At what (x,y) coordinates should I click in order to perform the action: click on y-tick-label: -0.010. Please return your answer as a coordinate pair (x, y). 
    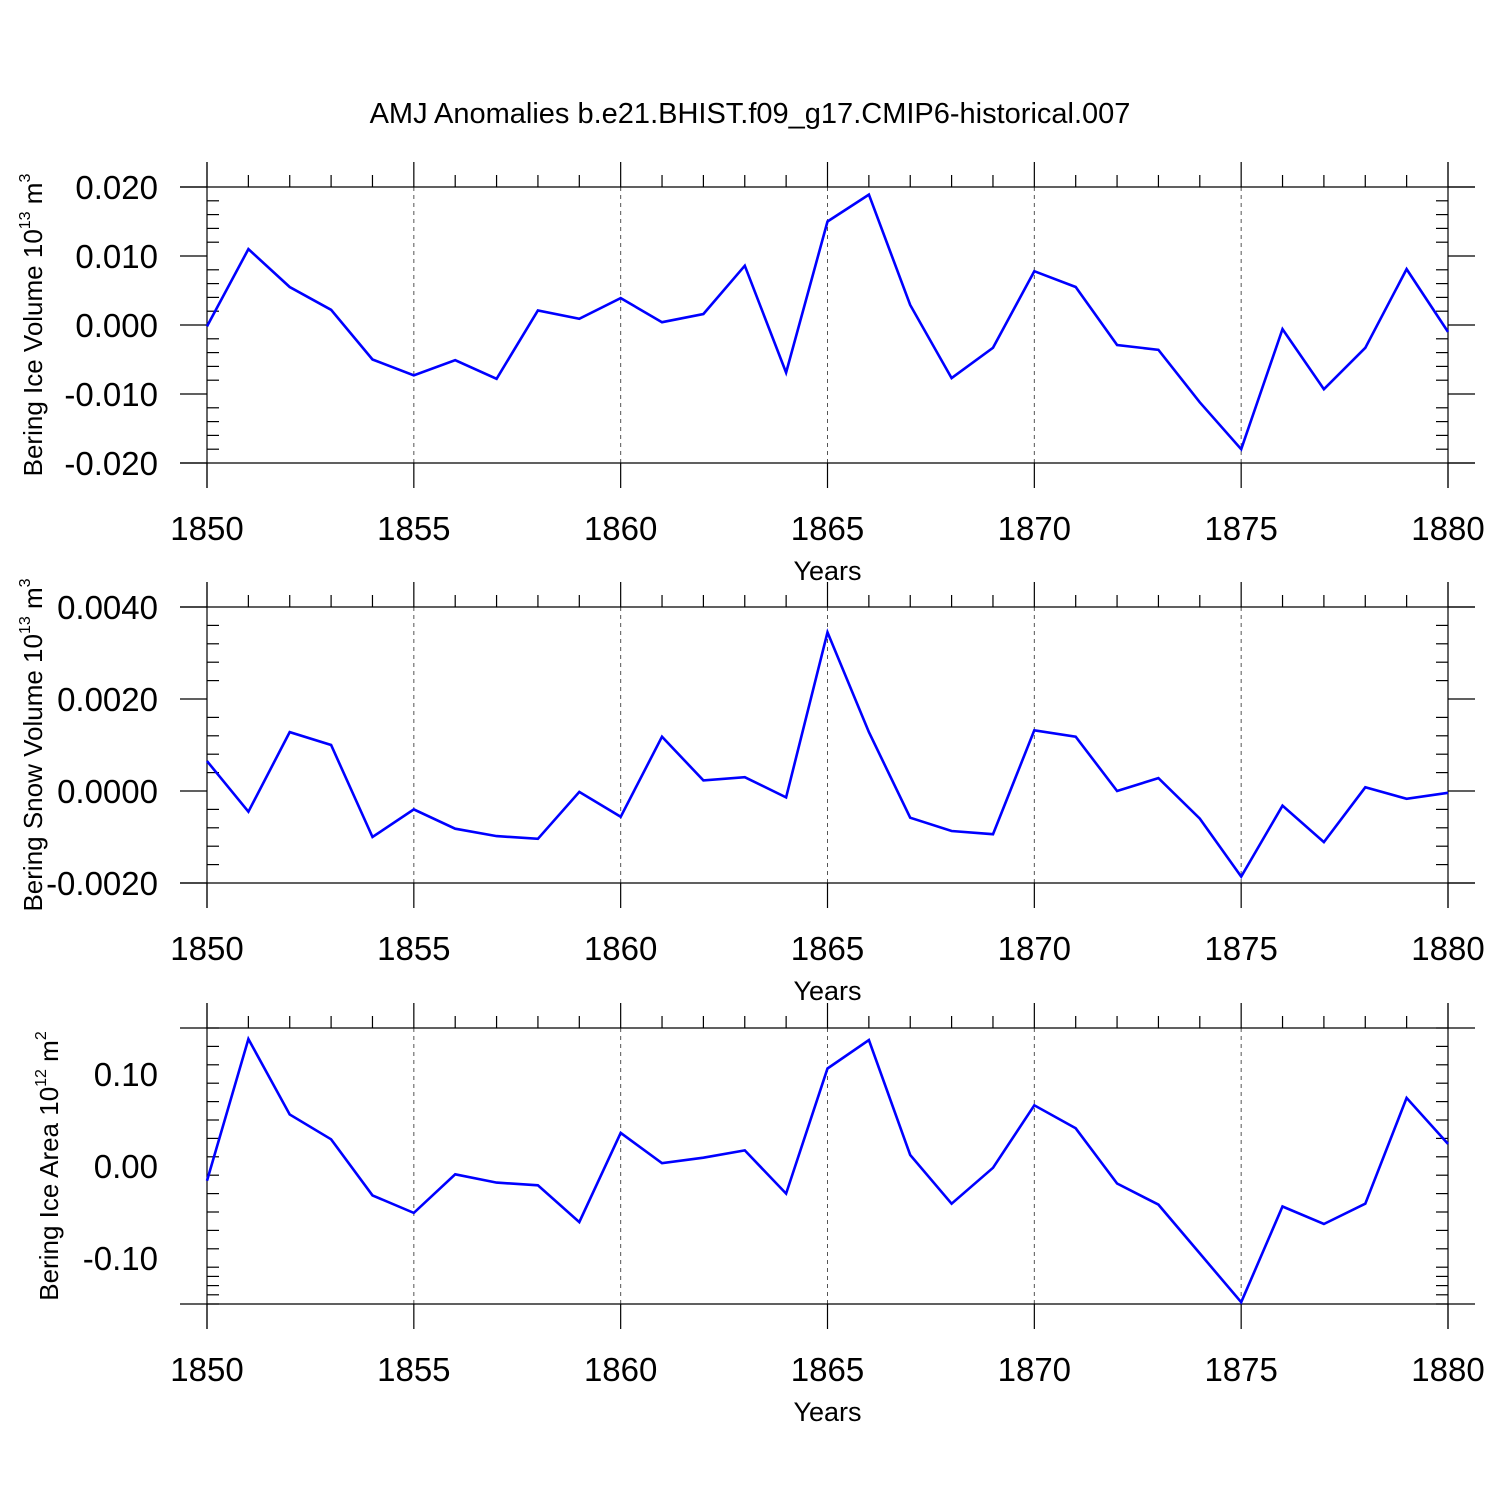
    Looking at the image, I should click on (111, 394).